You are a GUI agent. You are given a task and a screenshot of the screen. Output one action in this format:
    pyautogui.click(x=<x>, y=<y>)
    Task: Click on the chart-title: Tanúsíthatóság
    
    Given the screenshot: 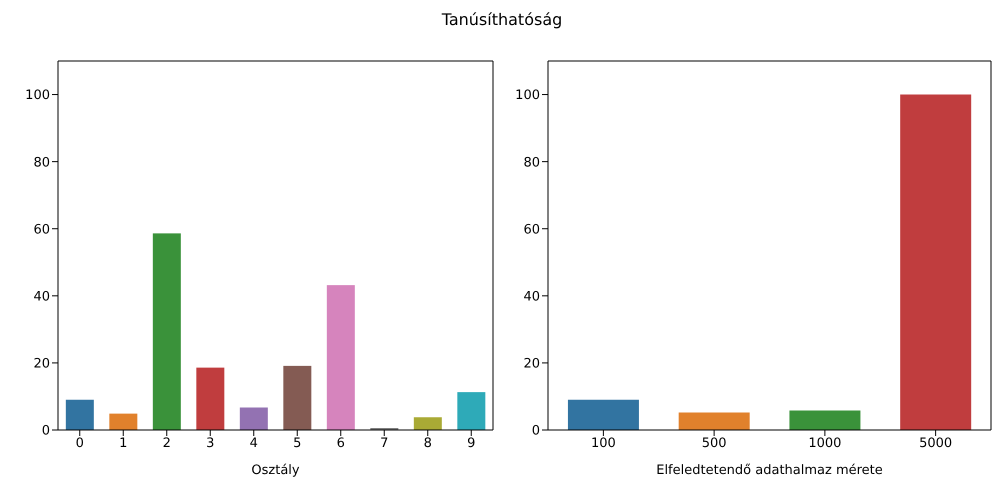 What is the action you would take?
    pyautogui.click(x=502, y=19)
    